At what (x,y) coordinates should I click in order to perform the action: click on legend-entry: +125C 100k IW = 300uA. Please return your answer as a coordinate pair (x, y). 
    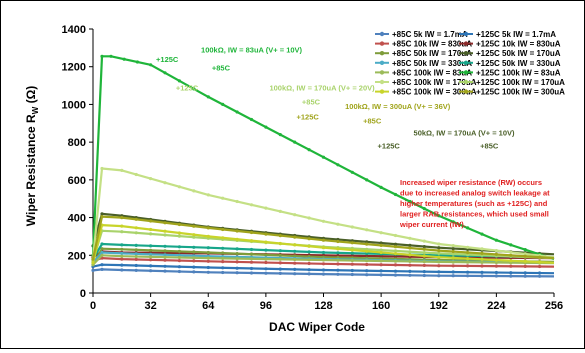
    Looking at the image, I should click on (520, 92).